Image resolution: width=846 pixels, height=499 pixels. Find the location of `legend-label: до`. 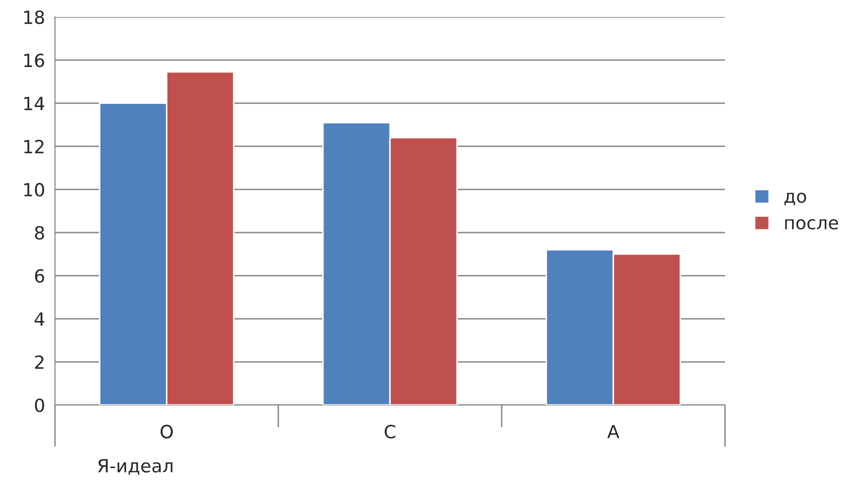

legend-label: до is located at coordinates (795, 199).